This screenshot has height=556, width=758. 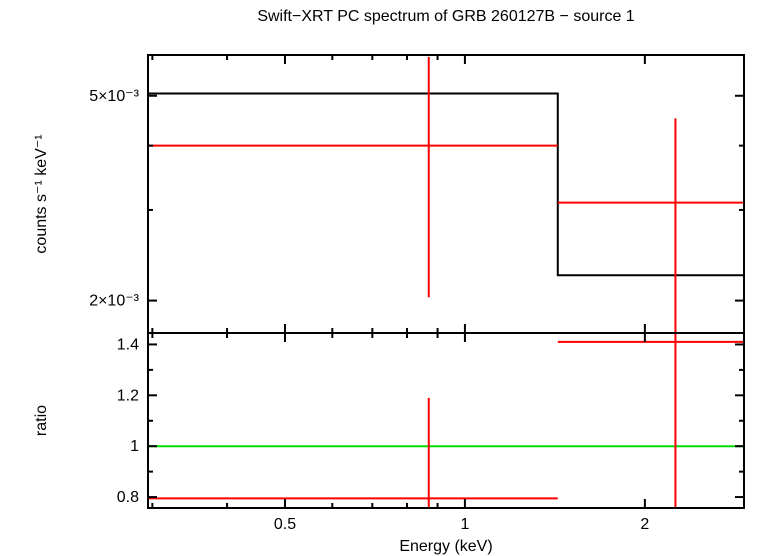 I want to click on svg-text: Energy (keV), so click(x=445, y=546).